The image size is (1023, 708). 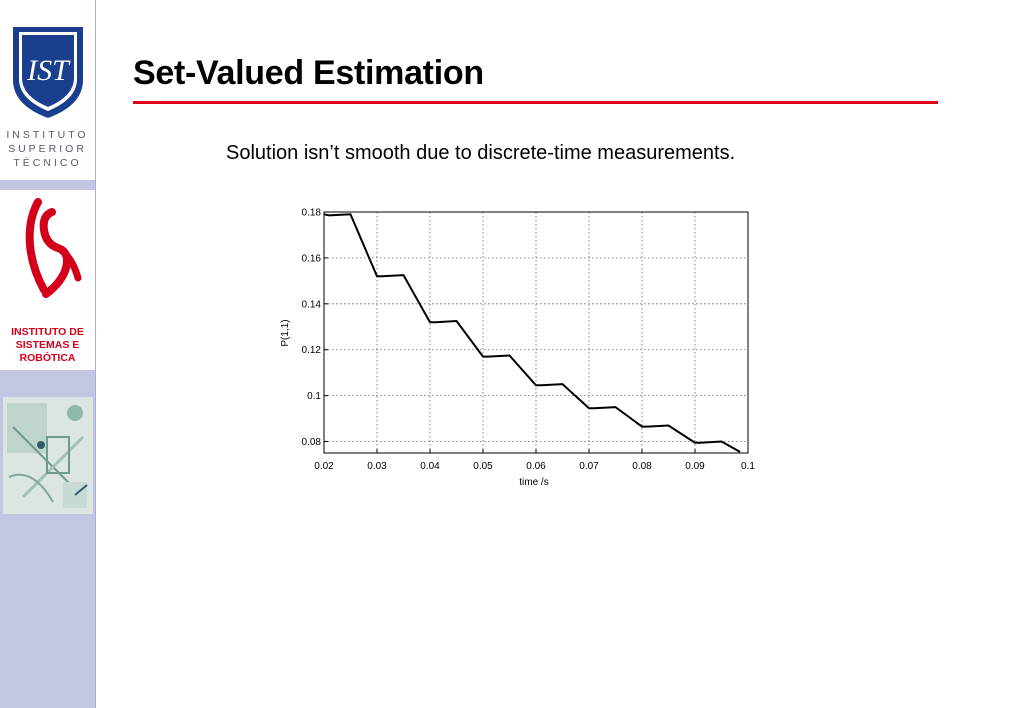 What do you see at coordinates (642, 466) in the screenshot?
I see `x-tick-label: 0.08` at bounding box center [642, 466].